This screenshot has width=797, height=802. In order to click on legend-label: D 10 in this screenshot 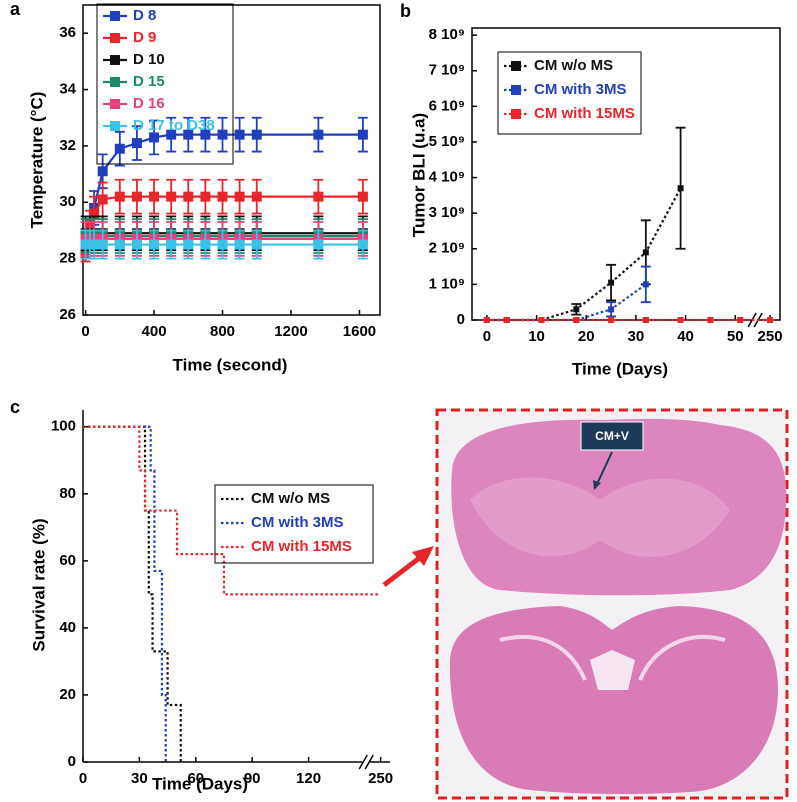, I will do `click(149, 59)`.